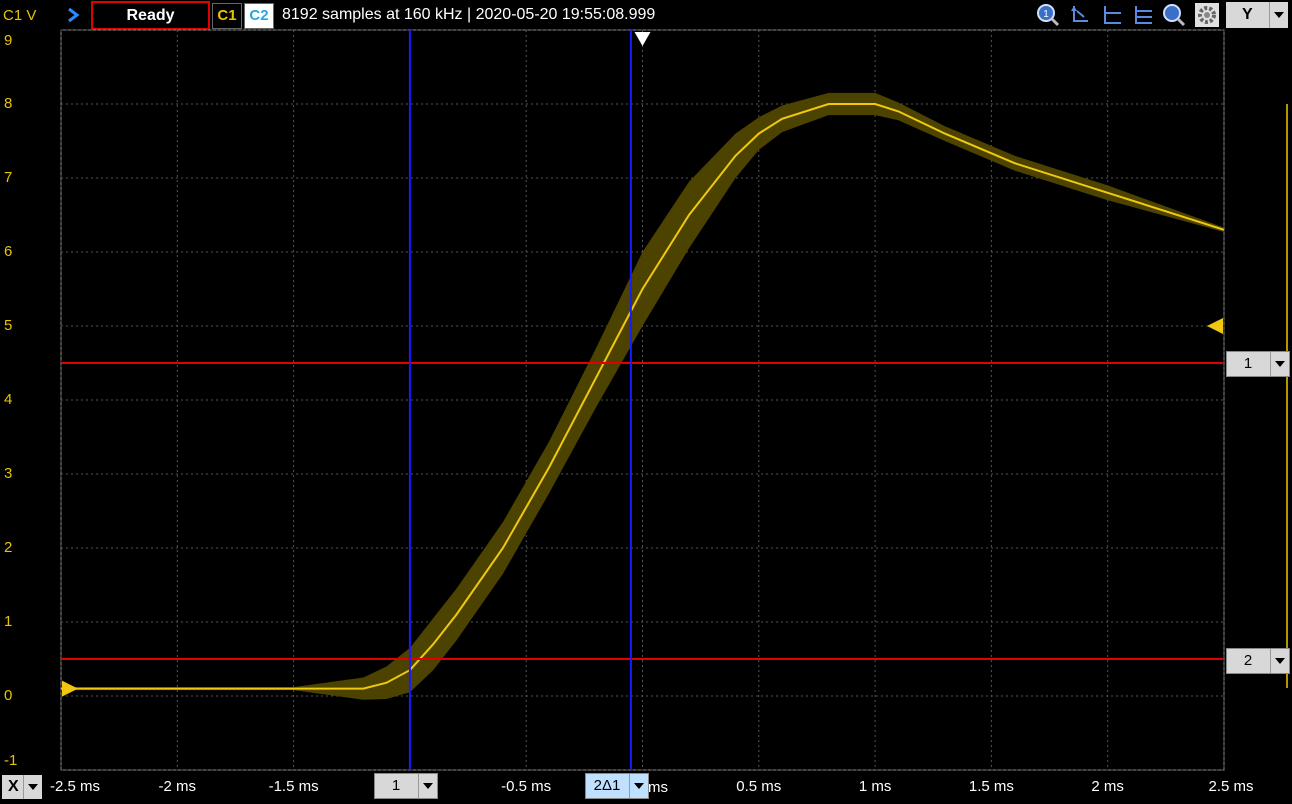 The width and height of the screenshot is (1292, 804). What do you see at coordinates (8, 547) in the screenshot?
I see `y-tick-label: 2` at bounding box center [8, 547].